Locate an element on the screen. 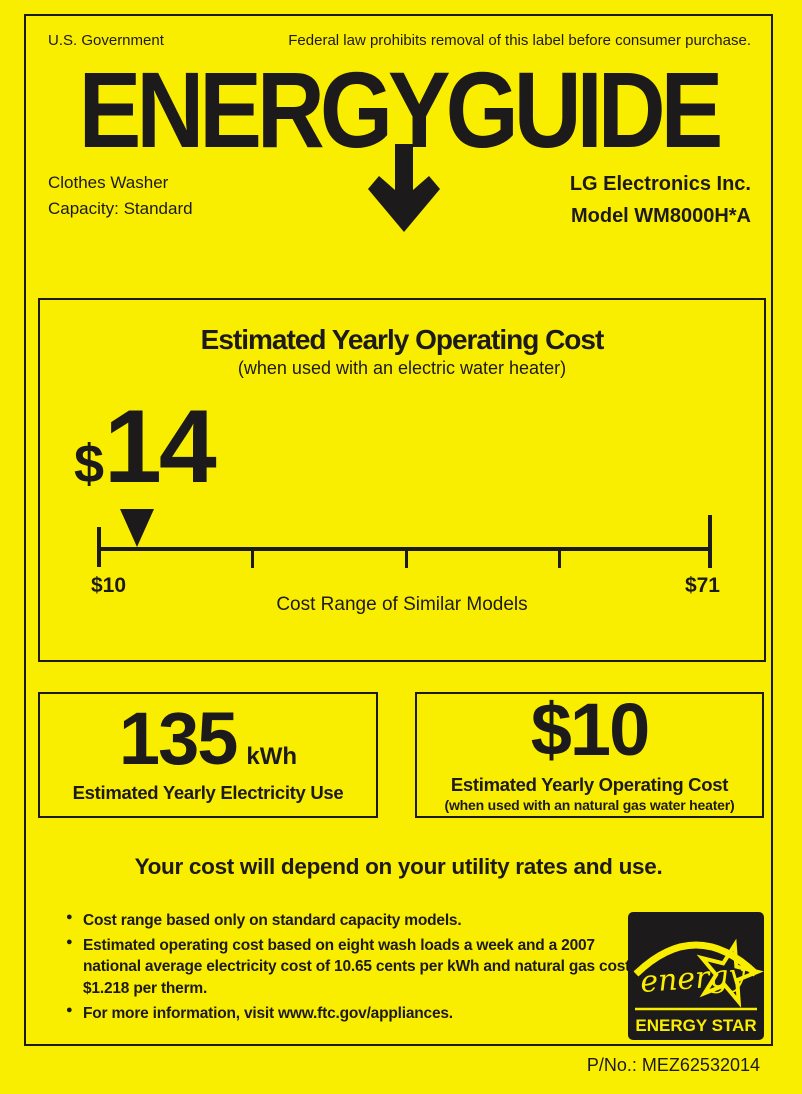  electricity-use-box: 135 kWh Estimated Yearly Electricity Use is located at coordinates (208, 755).